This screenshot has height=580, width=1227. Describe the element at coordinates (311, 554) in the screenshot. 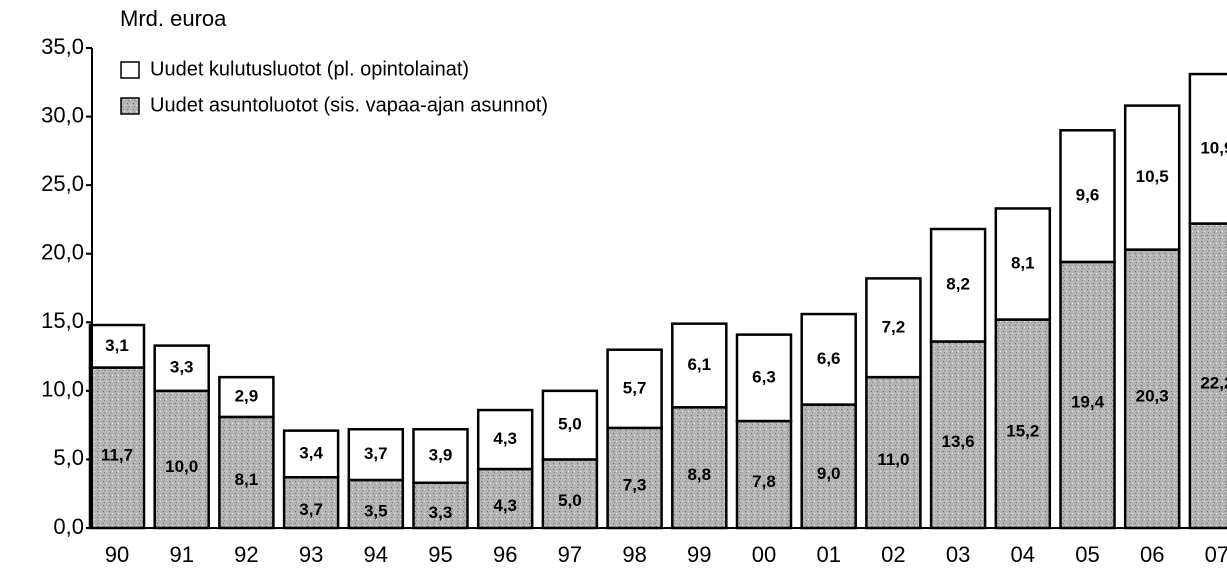

I see `x-tick-label: 93` at that location.